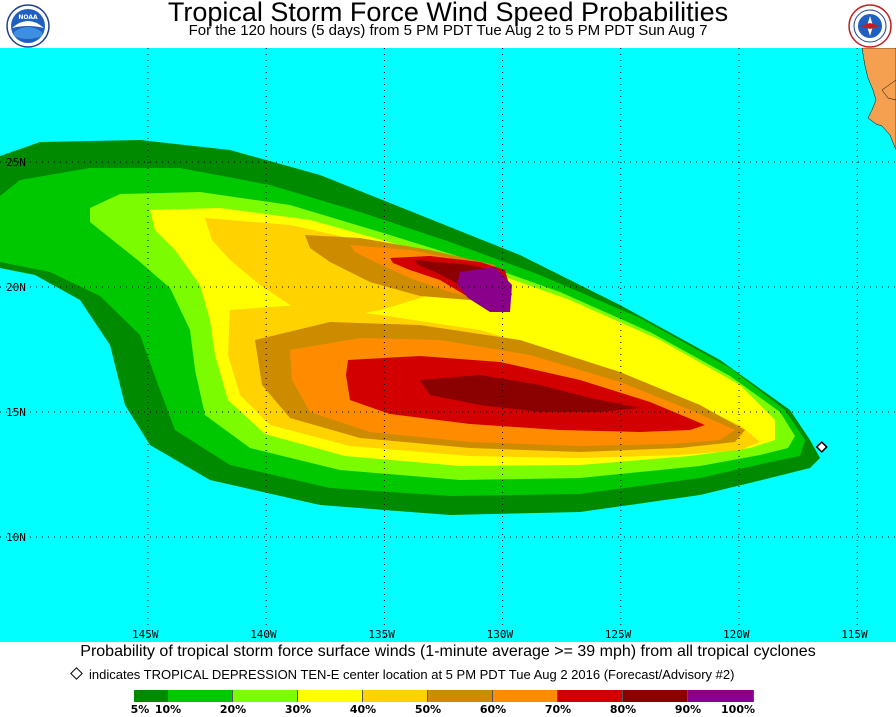  Describe the element at coordinates (16, 537) in the screenshot. I see `latitude-tick-label: 10N` at that location.